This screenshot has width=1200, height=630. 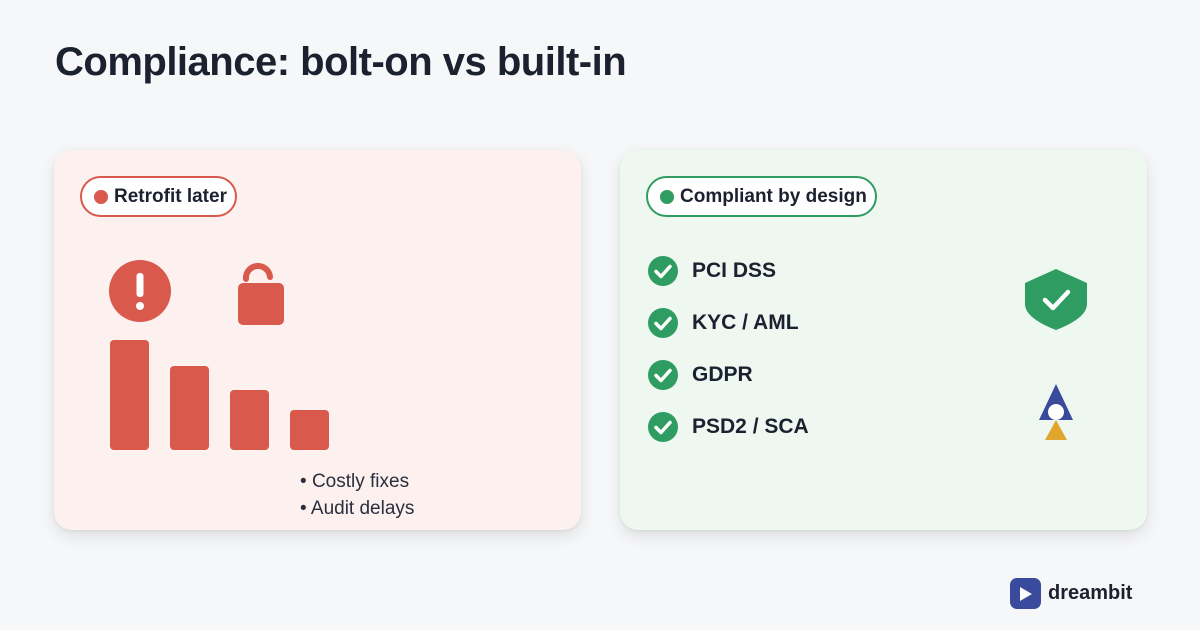 I want to click on checklist-label: PCI DSS, so click(x=734, y=270).